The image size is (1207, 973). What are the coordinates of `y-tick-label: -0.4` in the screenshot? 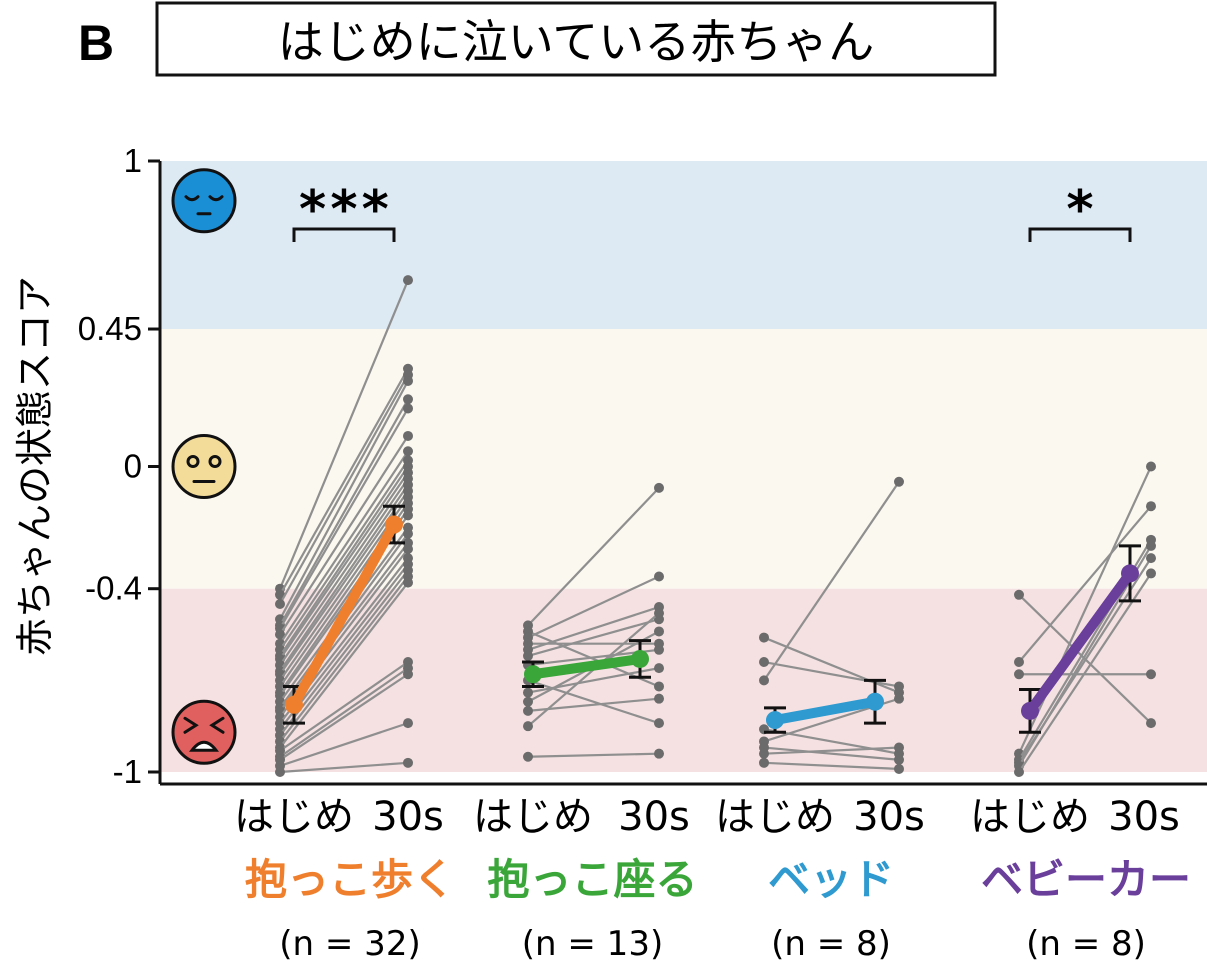 It's located at (113, 588).